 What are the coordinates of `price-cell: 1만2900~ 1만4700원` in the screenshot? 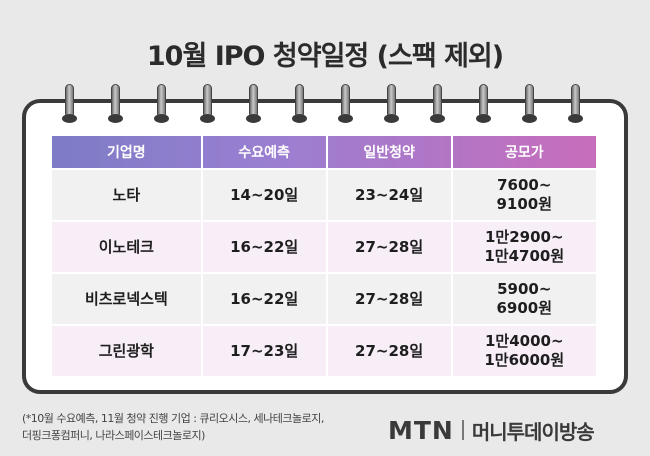 It's located at (524, 247).